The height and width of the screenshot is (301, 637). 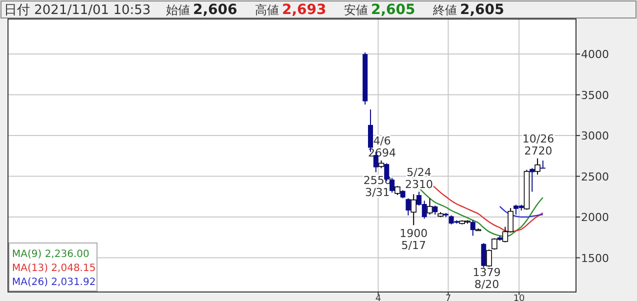 What do you see at coordinates (202, 10) in the screenshot?
I see `text: 始値 2,606` at bounding box center [202, 10].